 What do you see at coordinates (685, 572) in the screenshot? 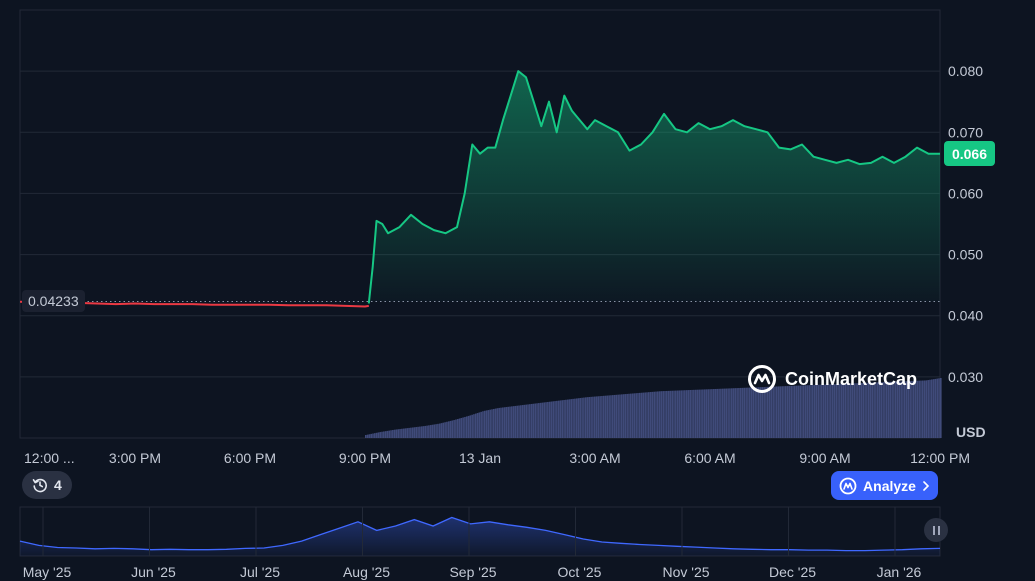
I see `navigator-label: Nov '25` at bounding box center [685, 572].